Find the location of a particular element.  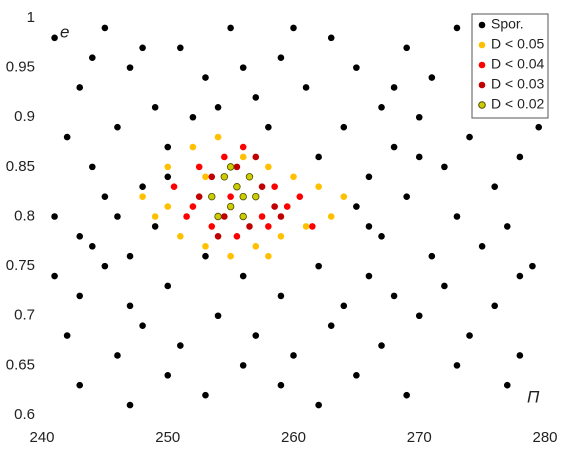

legend-label: D < 0.03 is located at coordinates (518, 84).